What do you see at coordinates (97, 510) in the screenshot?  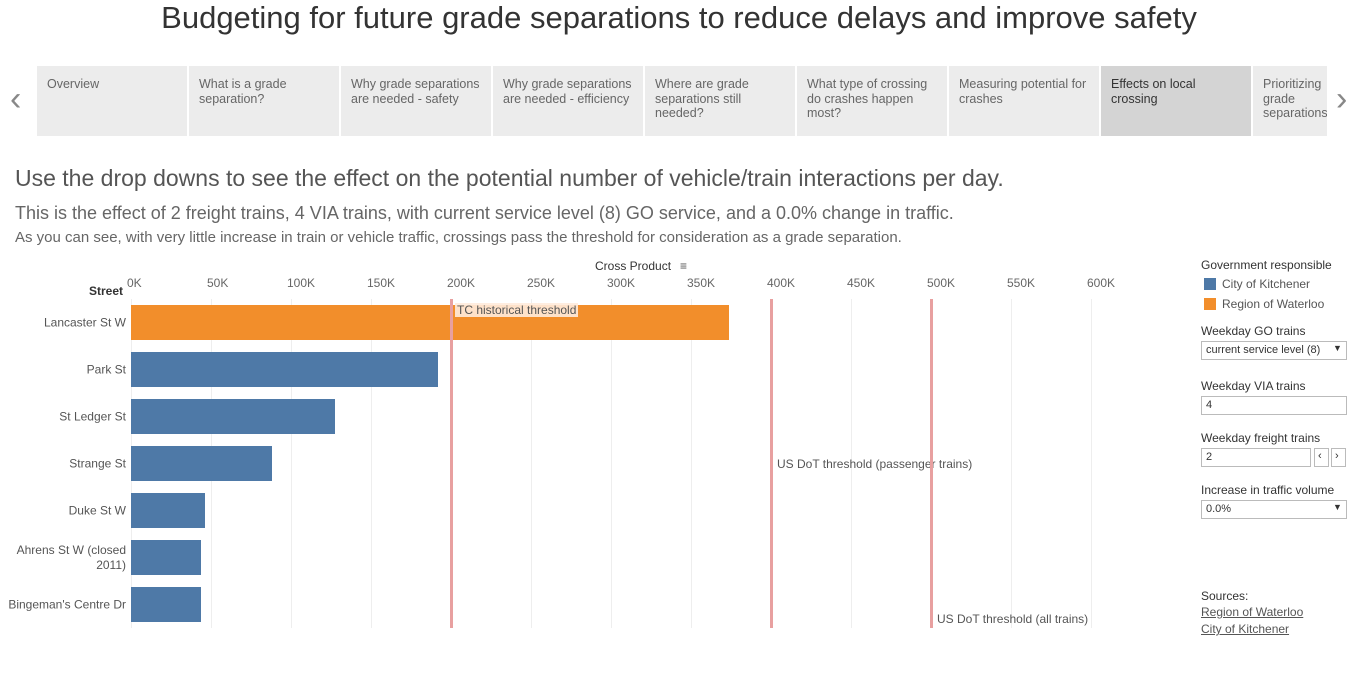 I see `y-tick-label: Duke St W` at bounding box center [97, 510].